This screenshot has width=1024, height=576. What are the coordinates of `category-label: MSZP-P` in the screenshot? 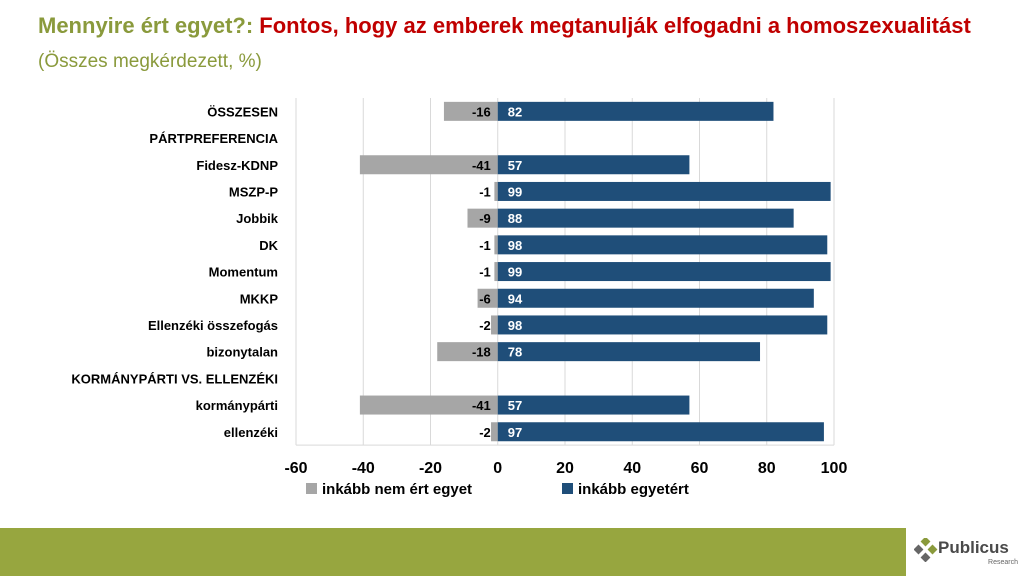 It's located at (253, 191).